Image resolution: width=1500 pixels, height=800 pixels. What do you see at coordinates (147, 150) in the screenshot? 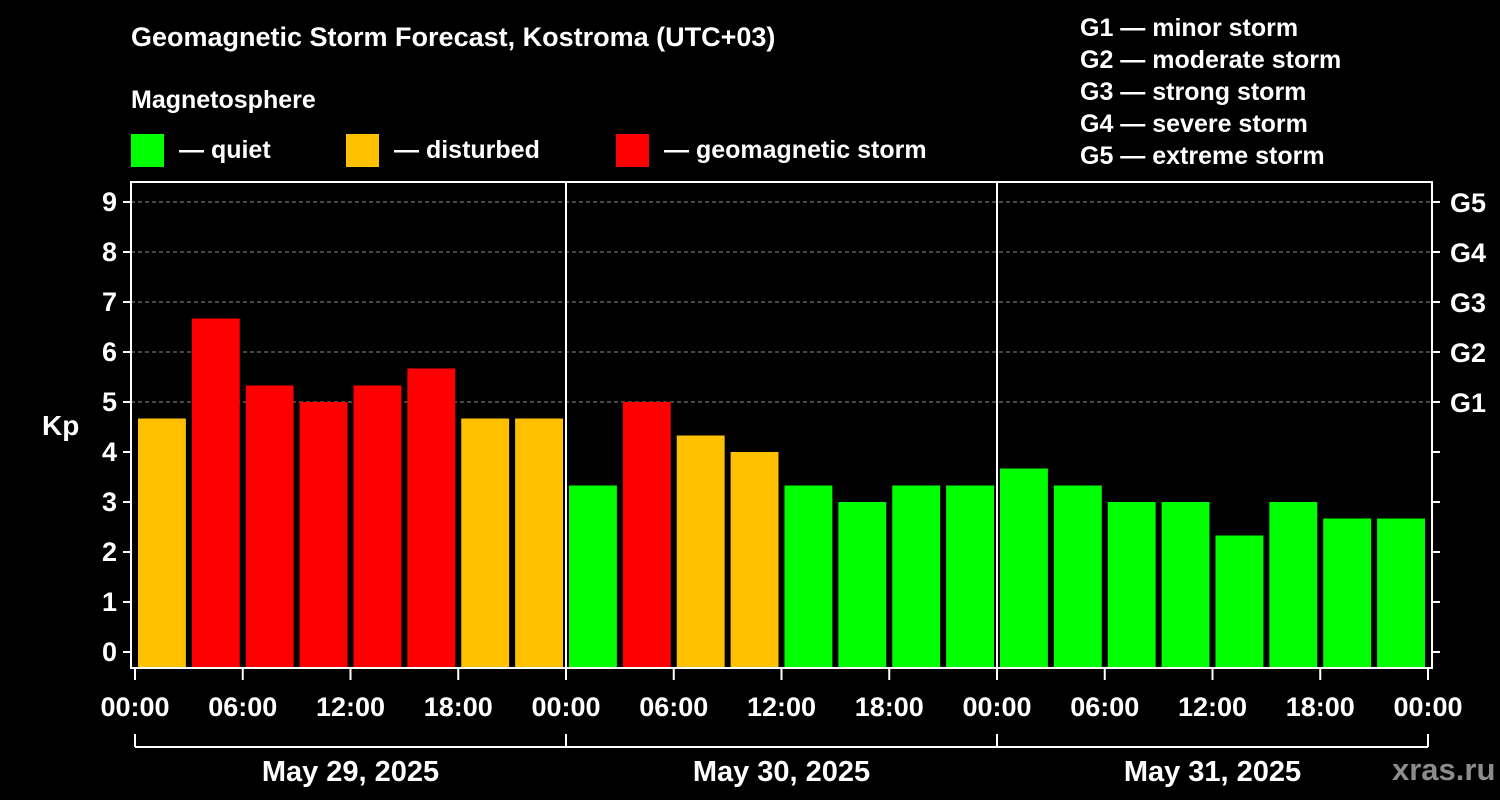
I see `legend-quiet-swatch` at bounding box center [147, 150].